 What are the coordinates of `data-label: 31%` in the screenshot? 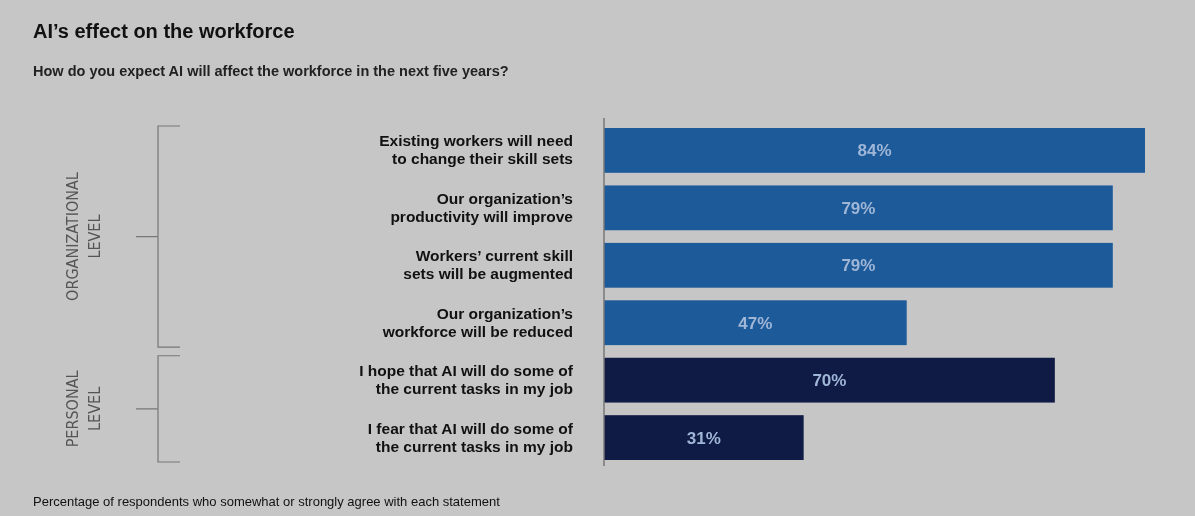 It's located at (703, 438).